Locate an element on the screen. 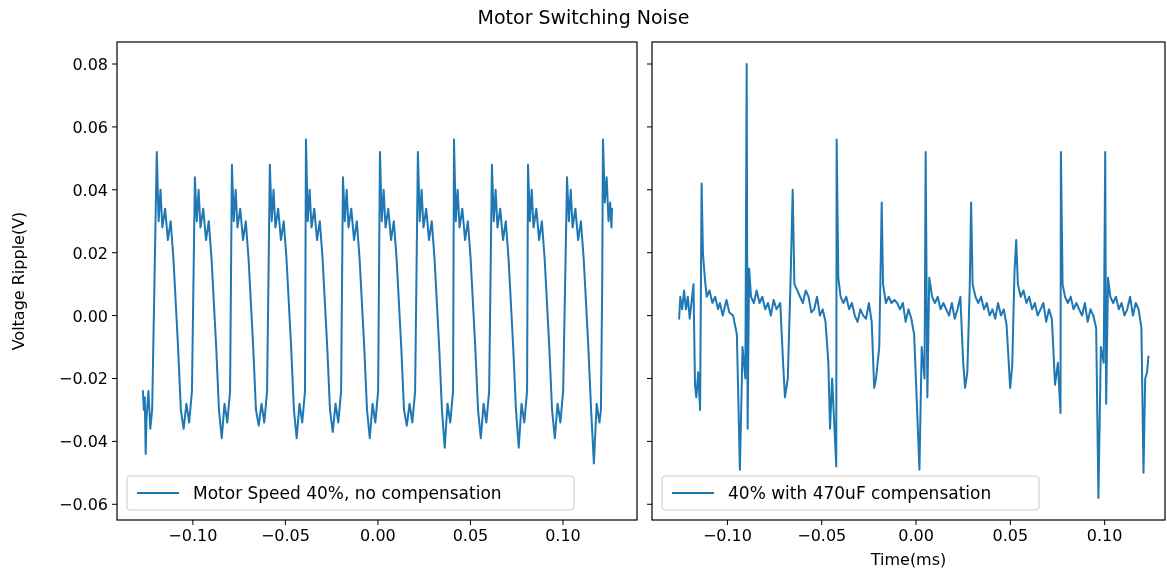 Image resolution: width=1167 pixels, height=586 pixels. chart-title: Motor Switching Noise is located at coordinates (583, 17).